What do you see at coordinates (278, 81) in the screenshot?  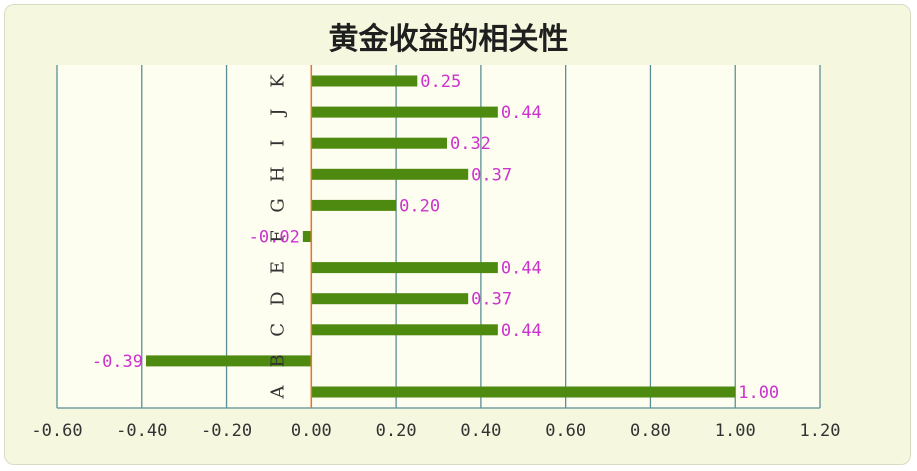 I see `category-label: K` at bounding box center [278, 81].